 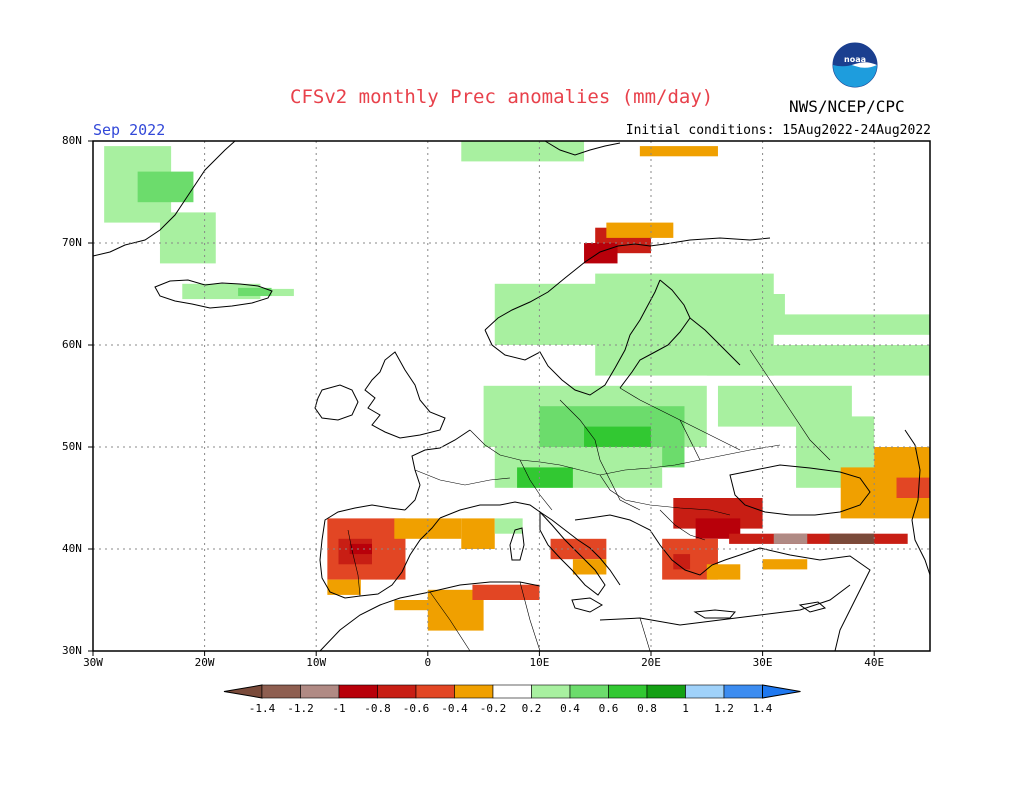 I want to click on colorbar-tick-label: 1, so click(x=685, y=708).